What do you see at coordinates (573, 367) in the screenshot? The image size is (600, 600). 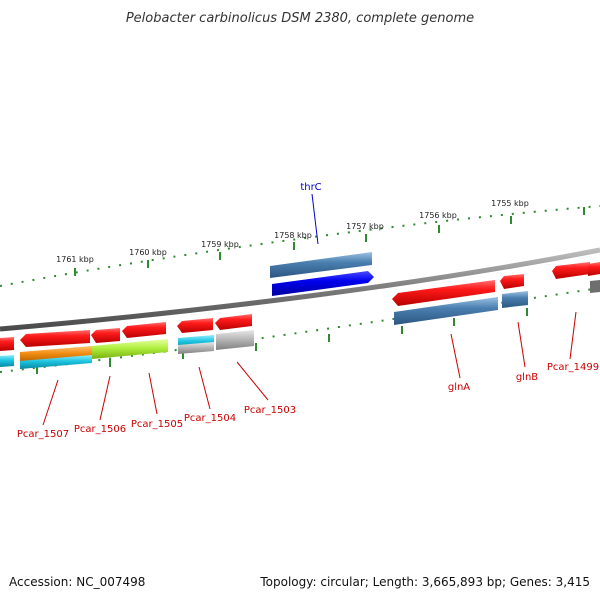 I see `gene-label-Pcar_1499: Pcar_1499` at bounding box center [573, 367].